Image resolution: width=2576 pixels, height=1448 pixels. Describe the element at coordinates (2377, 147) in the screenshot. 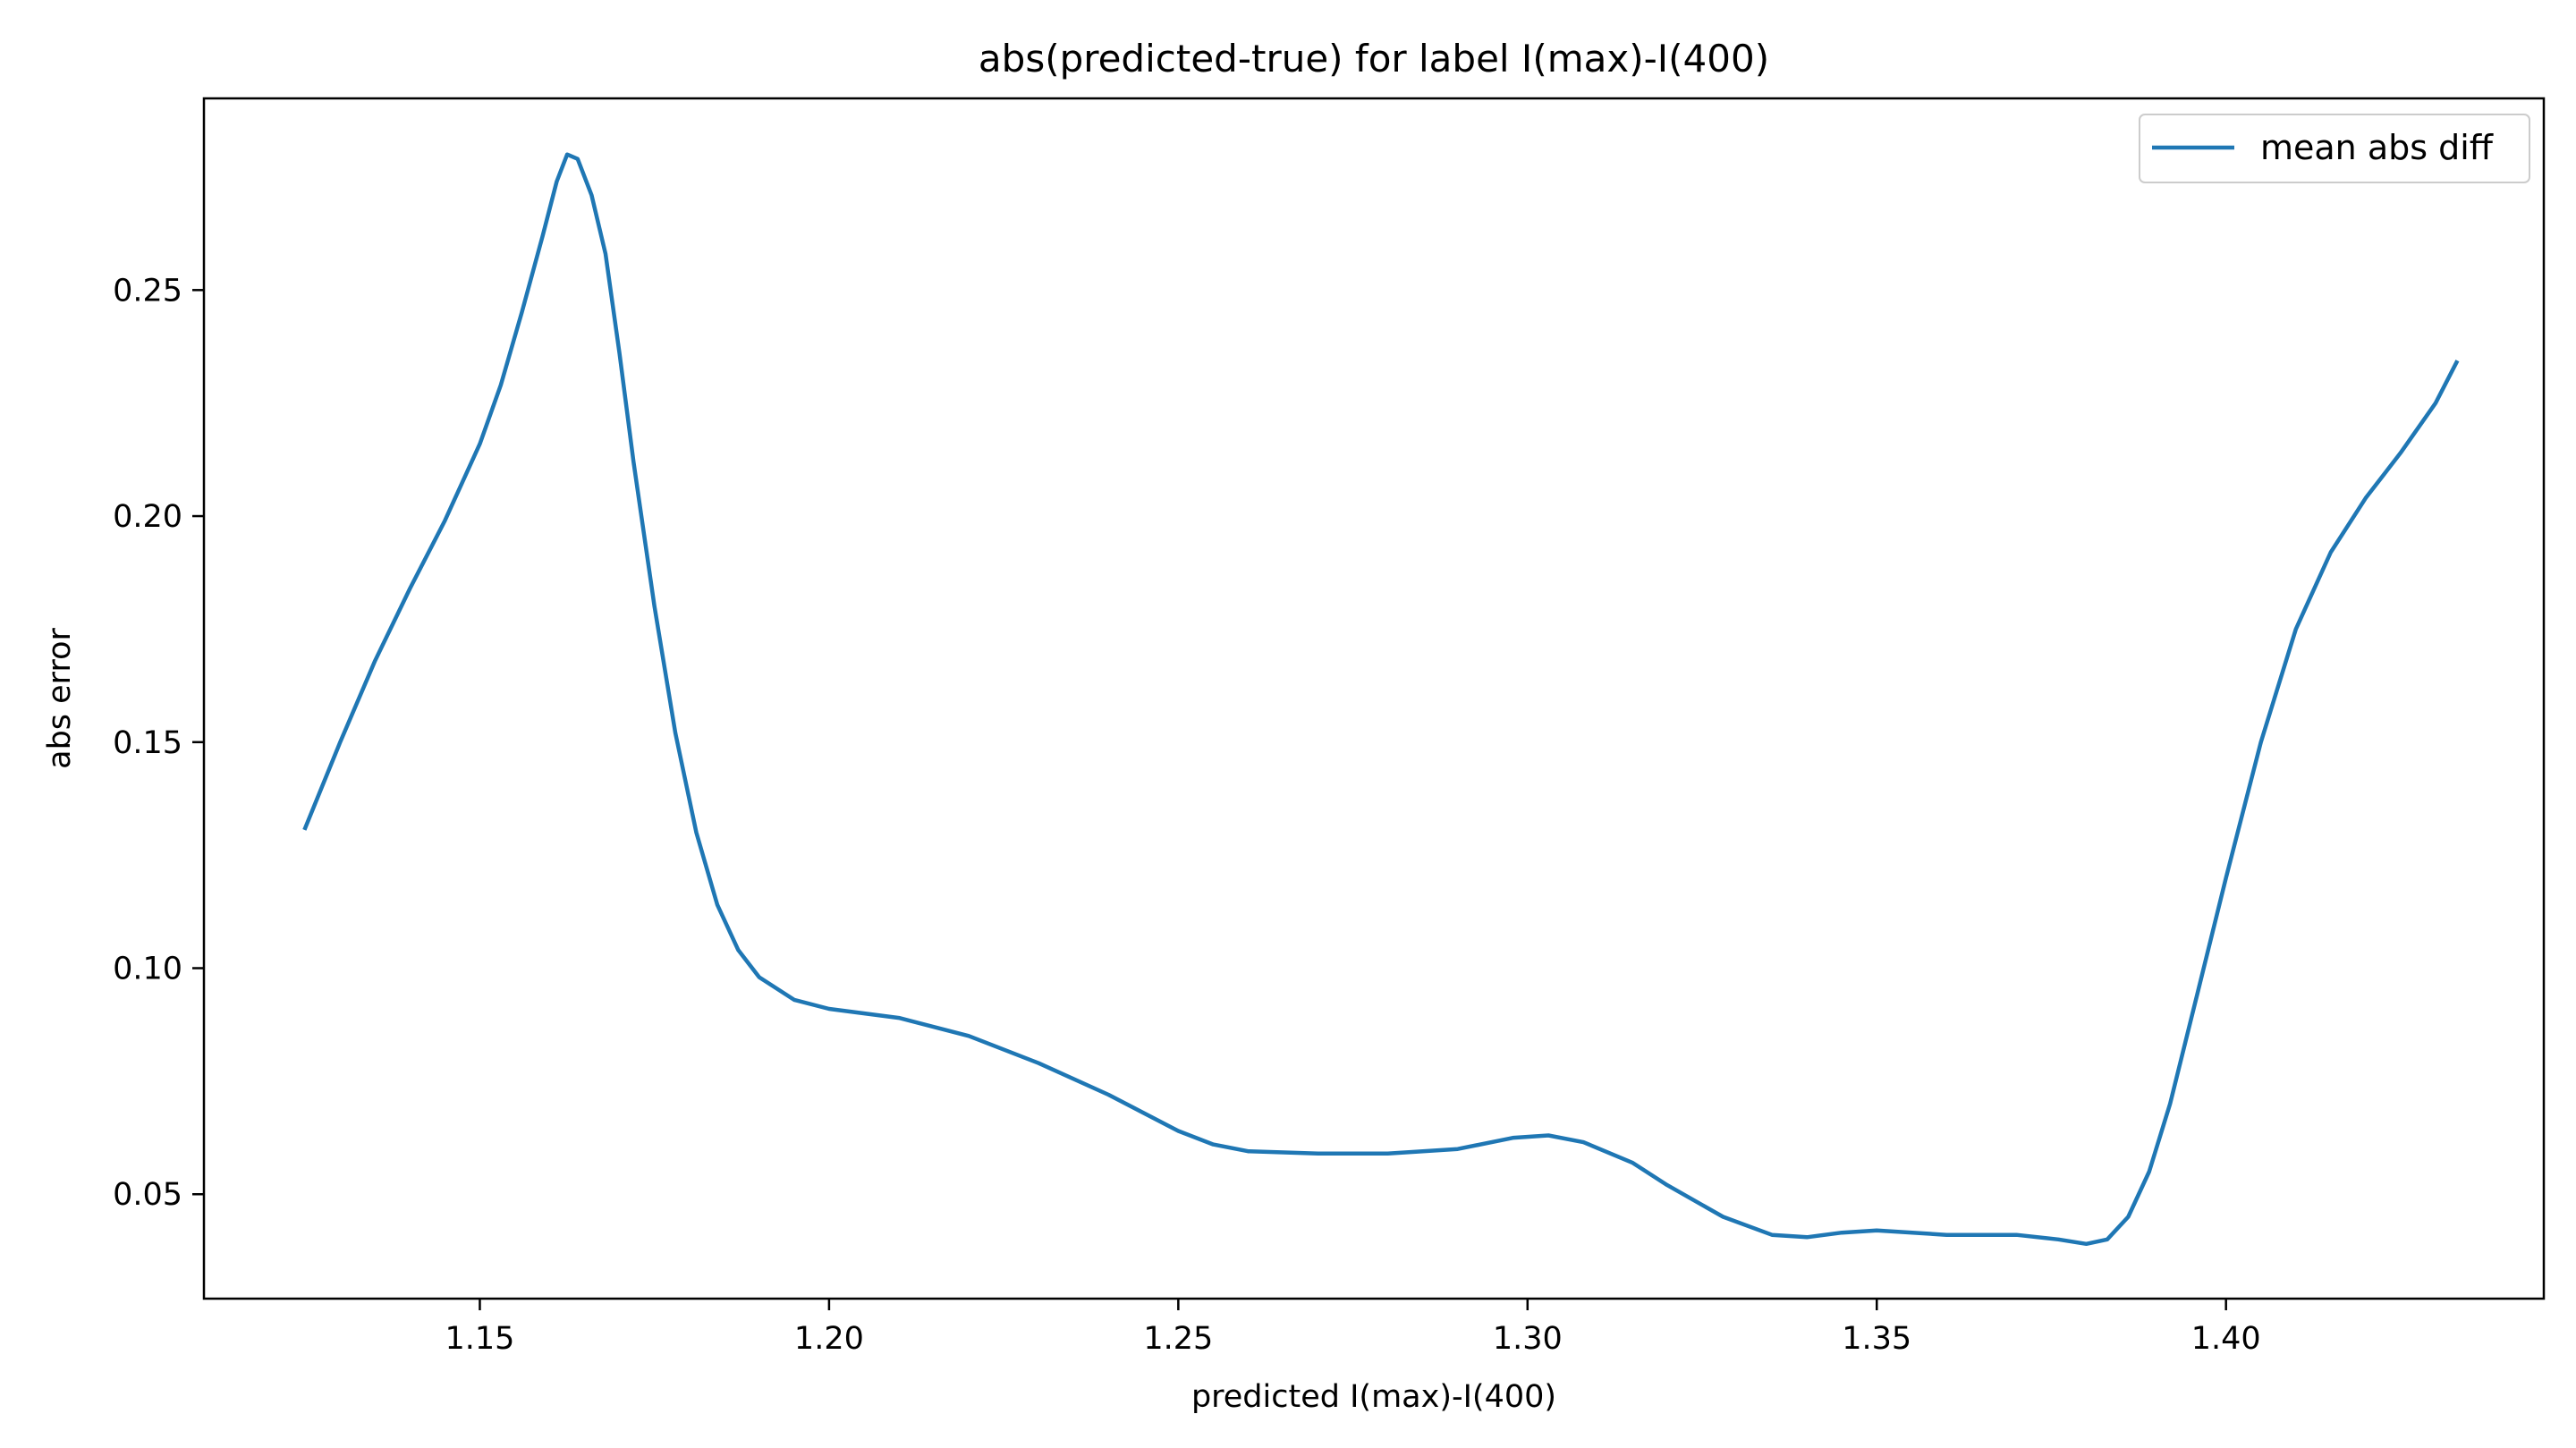

I see `legend-label: mean abs diff` at that location.